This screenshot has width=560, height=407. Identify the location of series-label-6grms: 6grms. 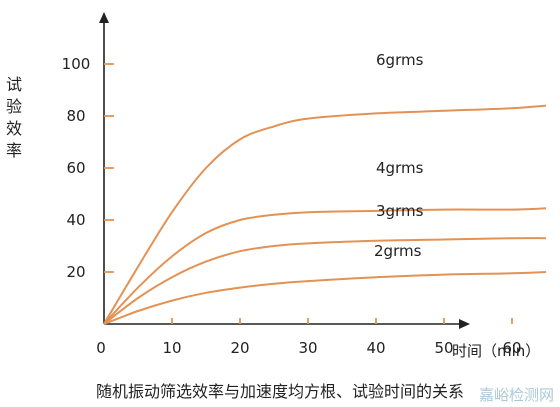
(400, 60).